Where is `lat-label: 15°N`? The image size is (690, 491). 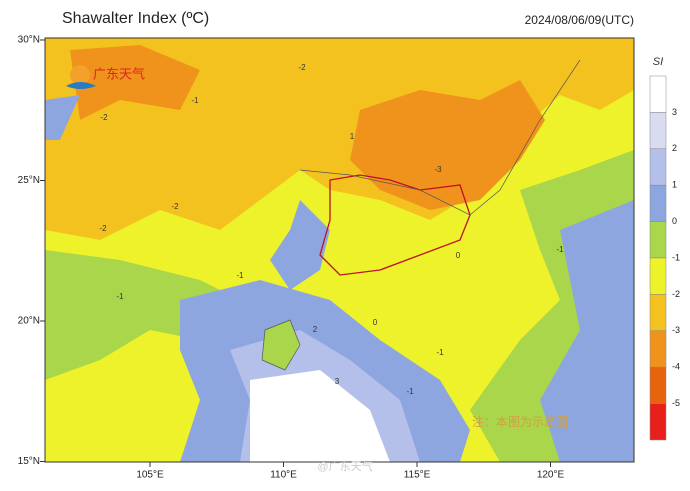 lat-label: 15°N is located at coordinates (29, 461).